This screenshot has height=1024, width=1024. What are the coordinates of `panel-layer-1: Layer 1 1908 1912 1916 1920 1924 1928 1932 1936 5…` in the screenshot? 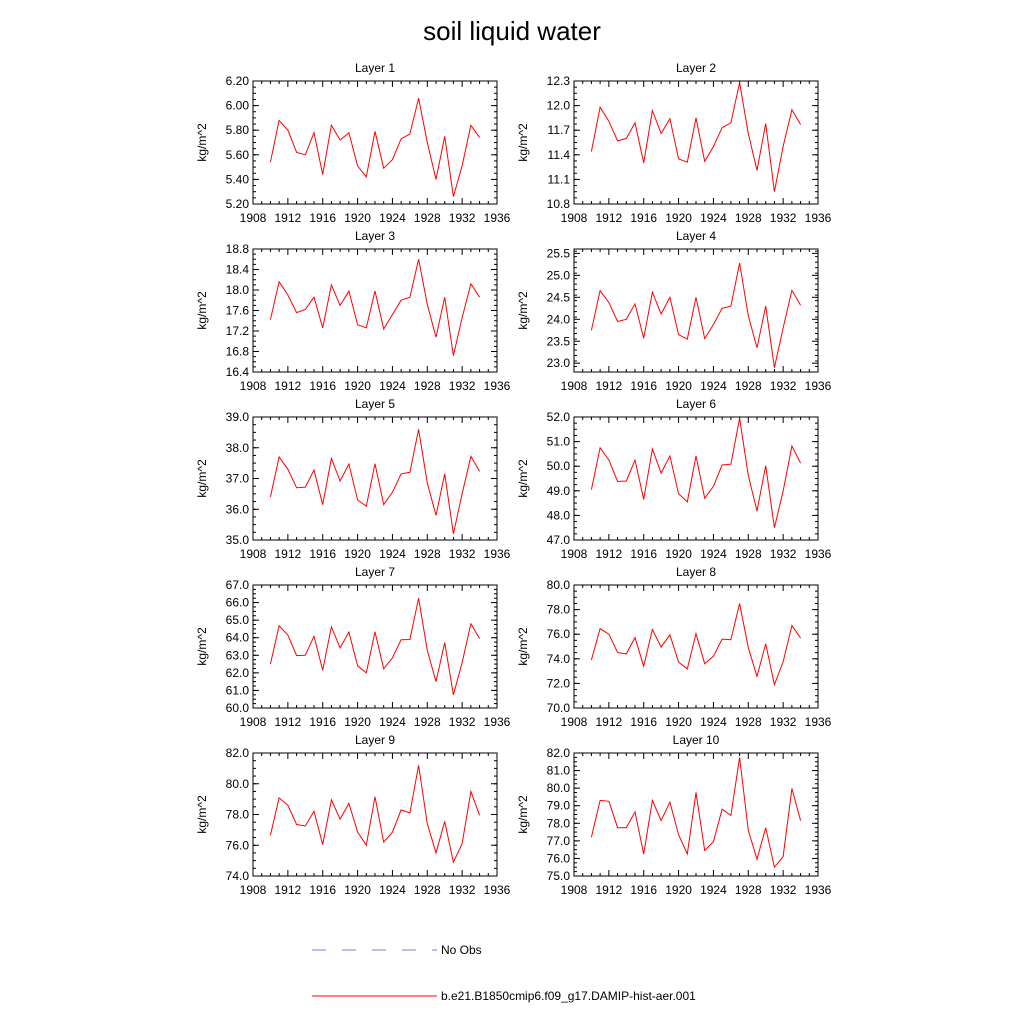 It's located at (353, 143).